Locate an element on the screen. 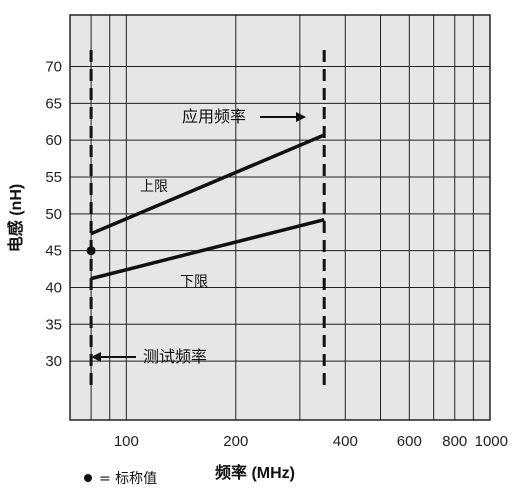 This screenshot has width=512, height=495. x-tick-label: 1000 is located at coordinates (491, 441).